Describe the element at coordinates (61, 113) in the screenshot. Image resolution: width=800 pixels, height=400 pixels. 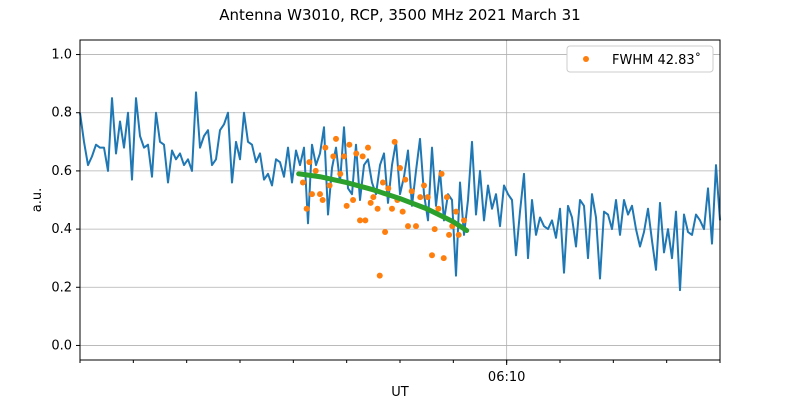
I see `y-tick-label: 0.8` at that location.